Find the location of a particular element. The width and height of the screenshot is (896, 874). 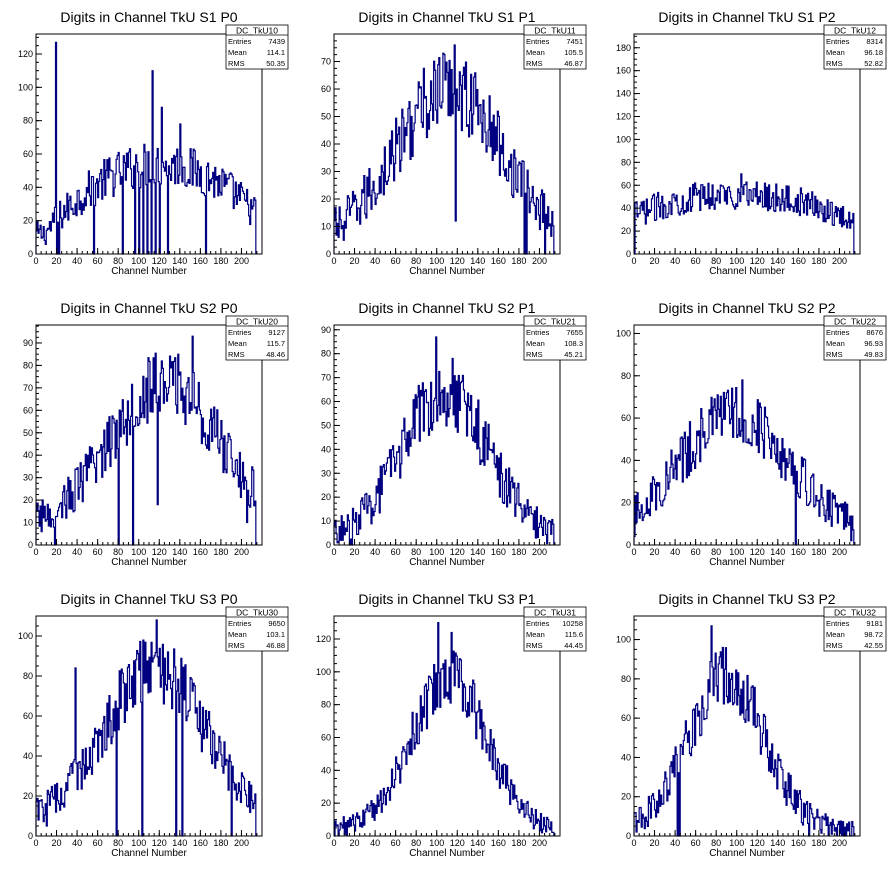

stats-name: DC_TkU31 is located at coordinates (555, 613).